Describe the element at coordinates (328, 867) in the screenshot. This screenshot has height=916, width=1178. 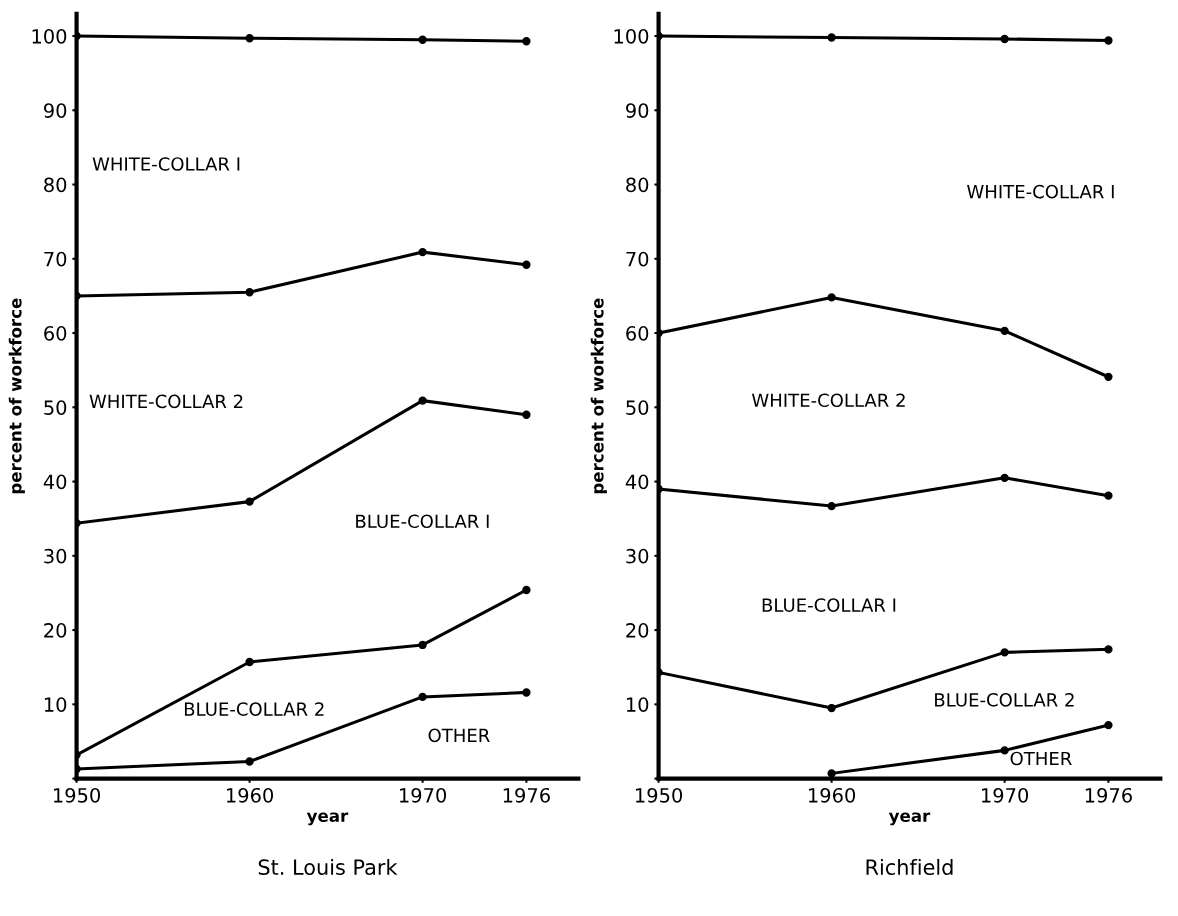
I see `text: St. Louis Park` at that location.